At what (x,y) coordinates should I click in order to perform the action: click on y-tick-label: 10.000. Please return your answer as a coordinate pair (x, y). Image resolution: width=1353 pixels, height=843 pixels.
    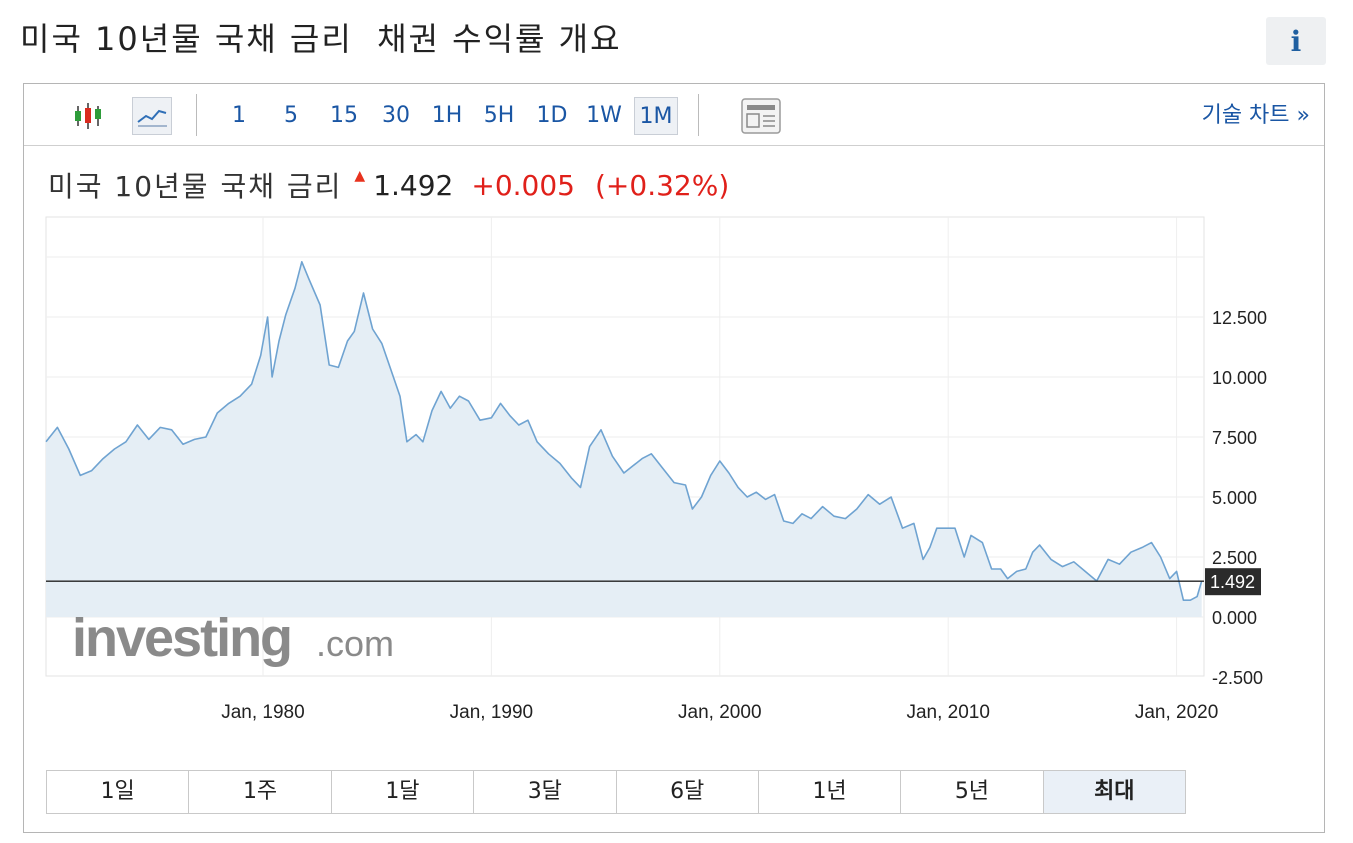
    Looking at the image, I should click on (1239, 378).